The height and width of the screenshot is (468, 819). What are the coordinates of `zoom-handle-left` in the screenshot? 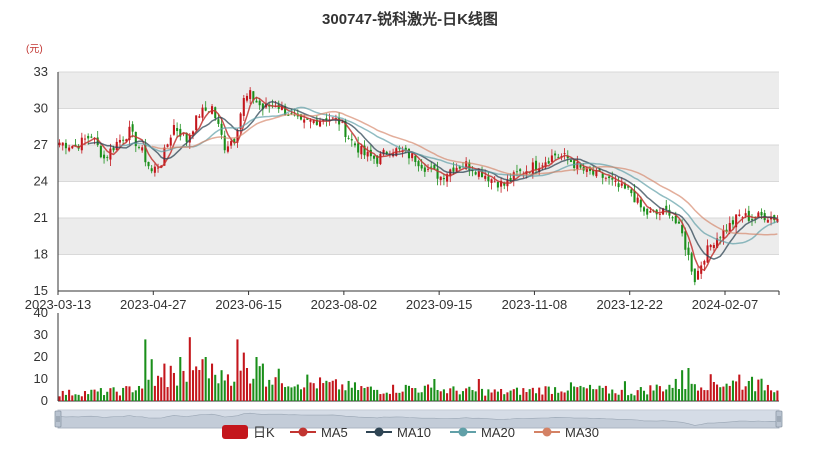 It's located at (58, 419).